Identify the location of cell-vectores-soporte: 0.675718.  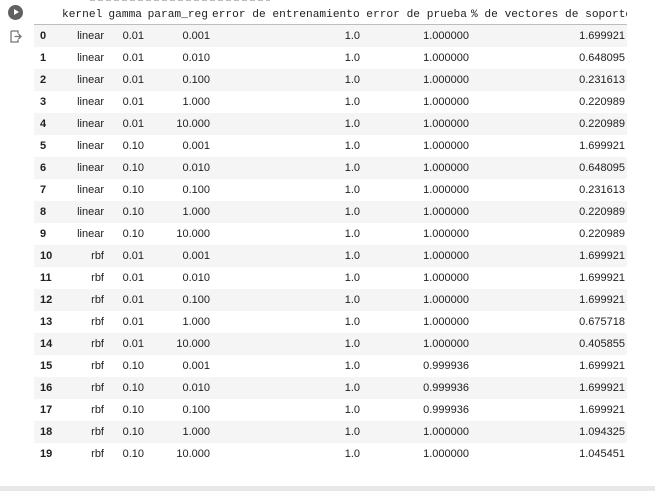
(549, 322).